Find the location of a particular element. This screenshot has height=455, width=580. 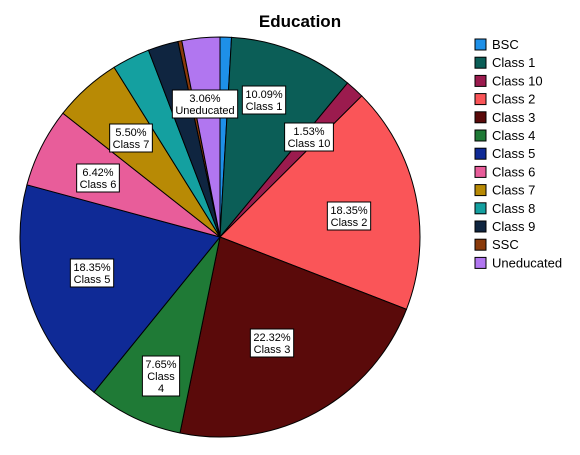

data-label-class-5: 18.35%Class 5 is located at coordinates (92, 273).